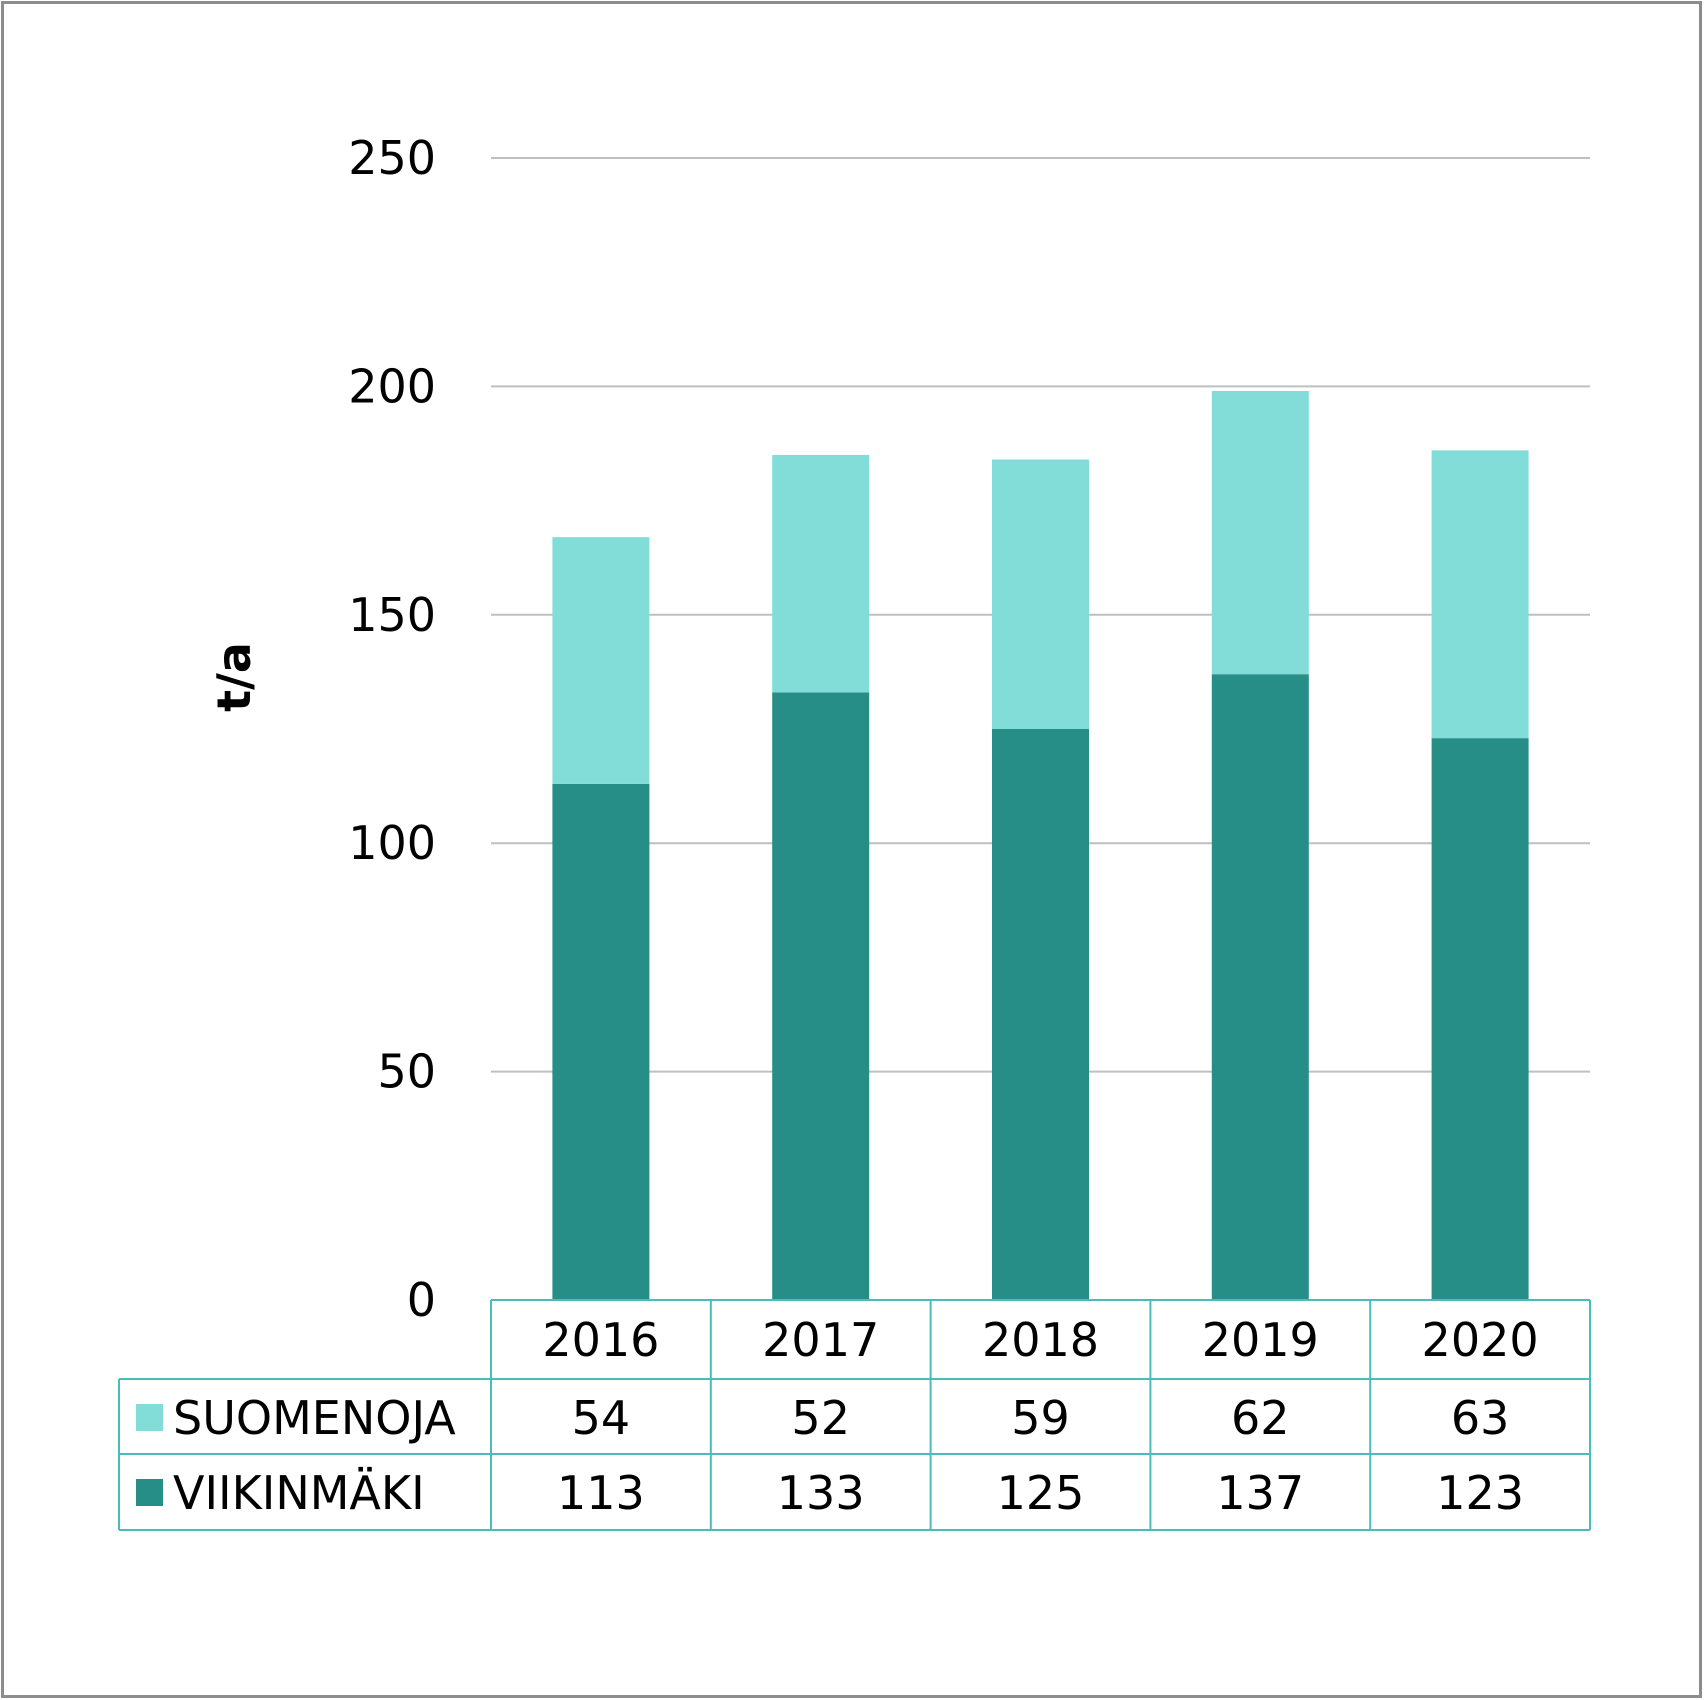 The image size is (1705, 1700). What do you see at coordinates (1480, 1019) in the screenshot?
I see `bar-viikinm-ki-2020` at bounding box center [1480, 1019].